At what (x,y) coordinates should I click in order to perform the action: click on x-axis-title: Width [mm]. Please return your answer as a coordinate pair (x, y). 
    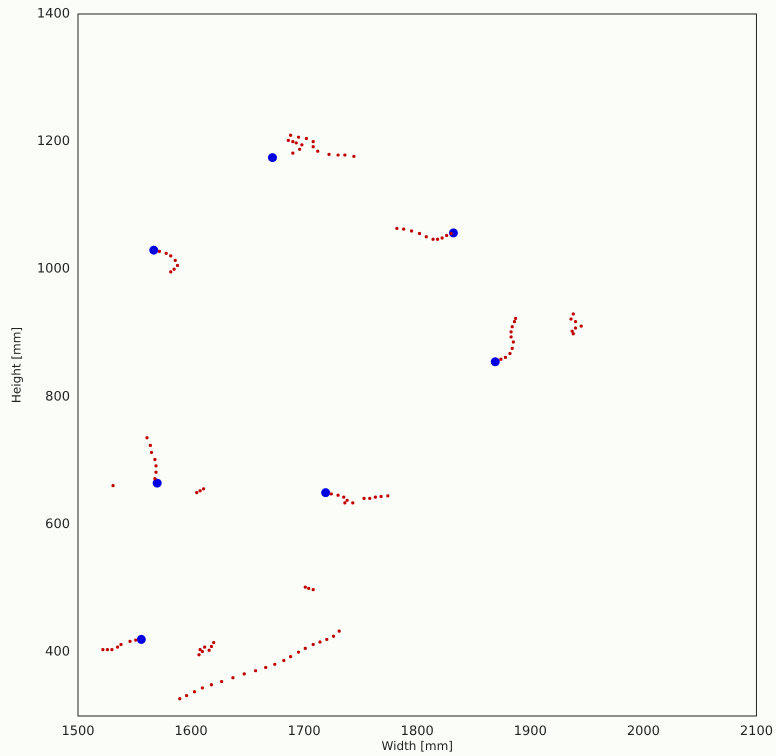
    Looking at the image, I should click on (417, 745).